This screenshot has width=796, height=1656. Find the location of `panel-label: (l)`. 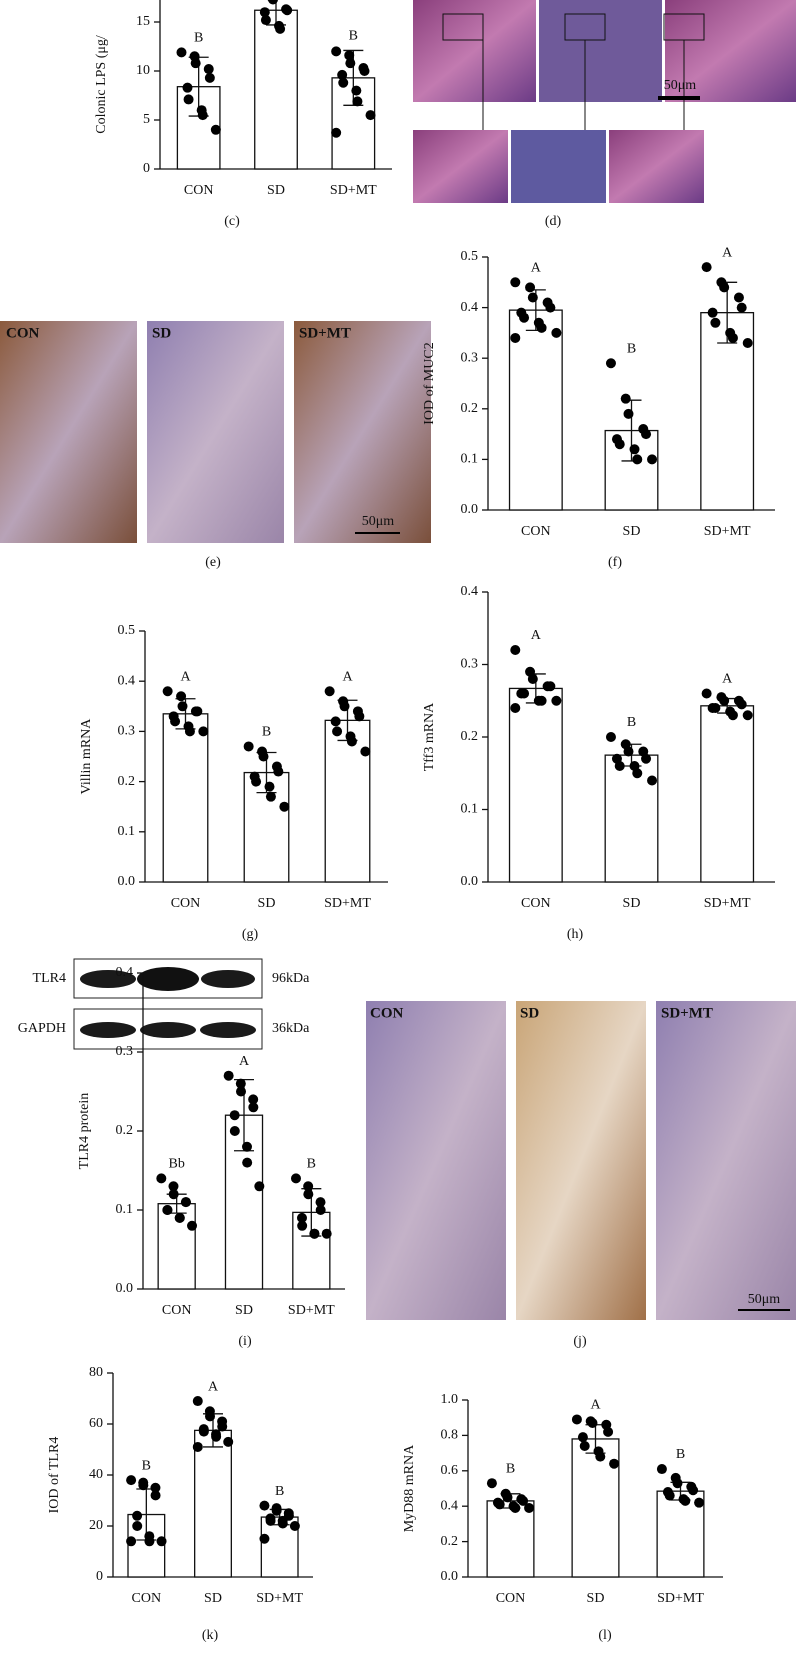

panel-label: (l) is located at coordinates (605, 1635).